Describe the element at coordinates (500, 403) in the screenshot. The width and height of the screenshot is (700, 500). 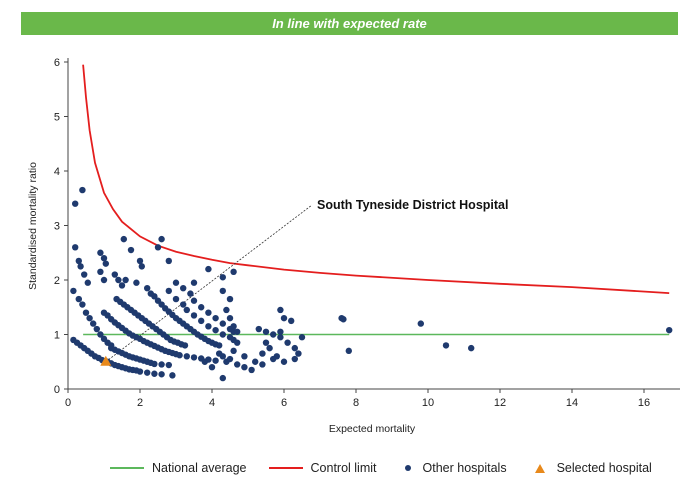
I see `x-tick-label: 12` at that location.